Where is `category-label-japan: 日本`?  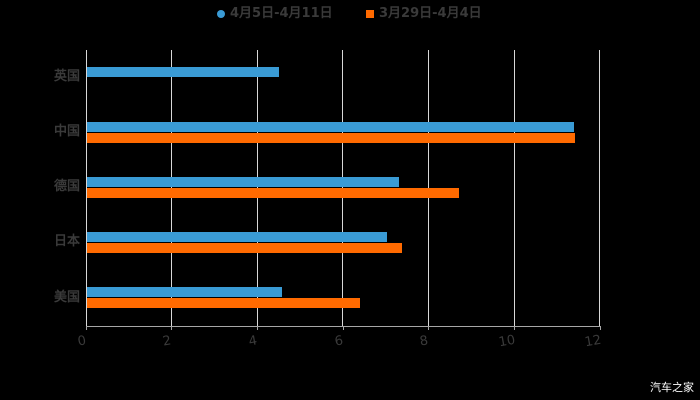
category-label-japan: 日本 is located at coordinates (66, 241).